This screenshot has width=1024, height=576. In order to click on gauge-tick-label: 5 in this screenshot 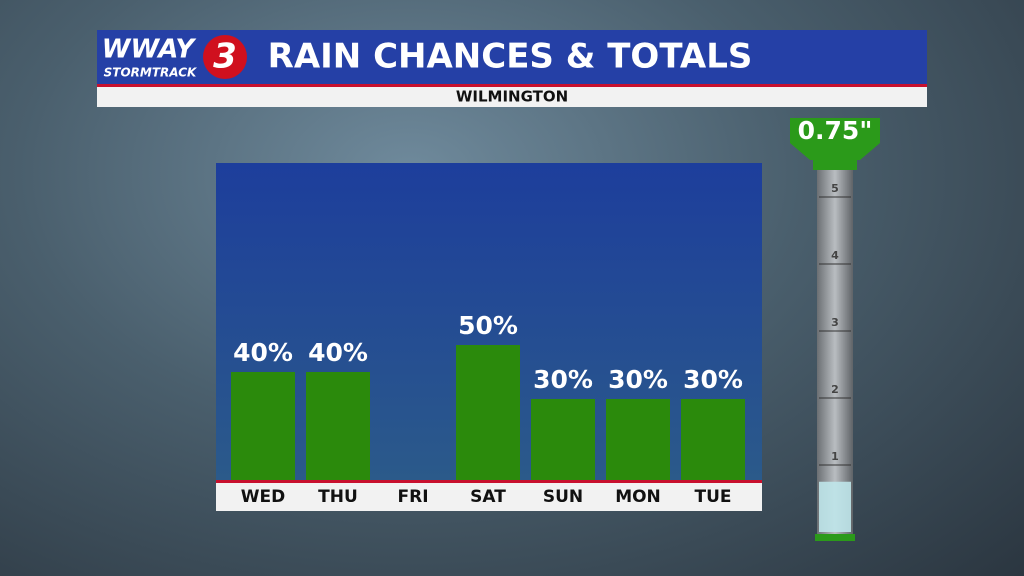, I will do `click(835, 188)`.